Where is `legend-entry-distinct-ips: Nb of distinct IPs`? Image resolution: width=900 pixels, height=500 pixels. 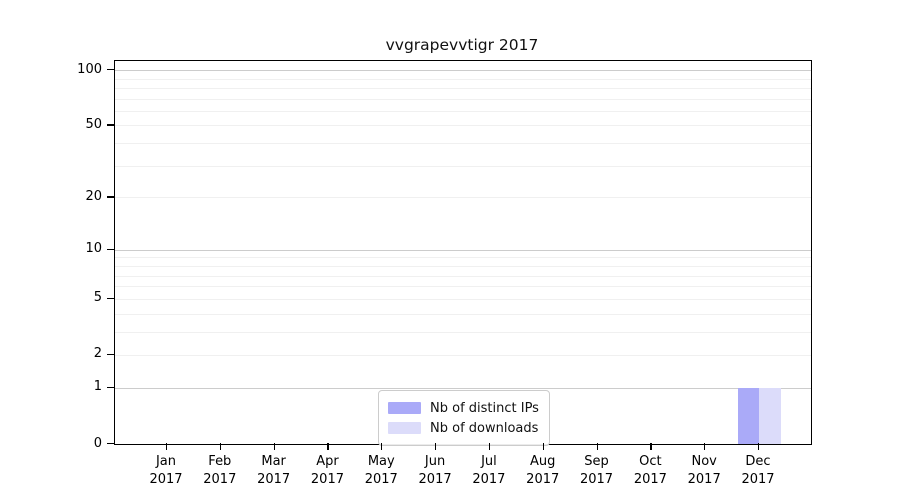
legend-entry-distinct-ips: Nb of distinct IPs is located at coordinates (463, 408).